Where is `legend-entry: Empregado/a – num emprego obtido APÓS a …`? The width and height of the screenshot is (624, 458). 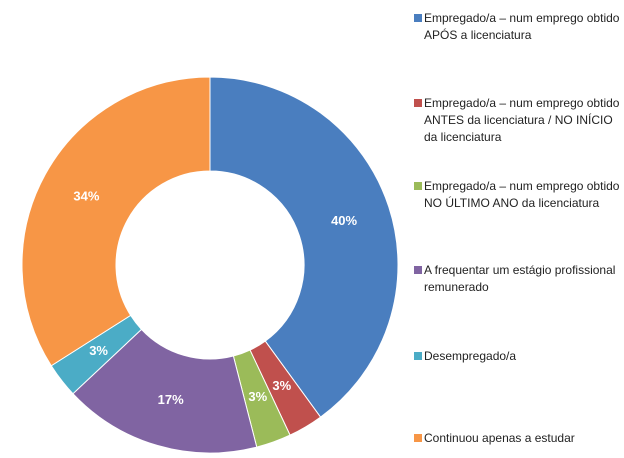 legend-entry: Empregado/a – num emprego obtido APÓS a … is located at coordinates (518, 27).